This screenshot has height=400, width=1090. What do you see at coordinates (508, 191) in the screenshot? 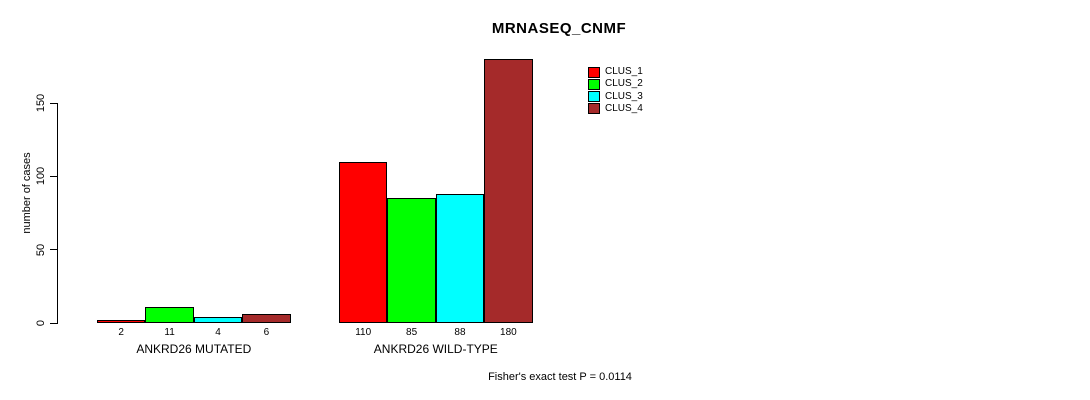
I see `bar-clus_4-group2` at bounding box center [508, 191].